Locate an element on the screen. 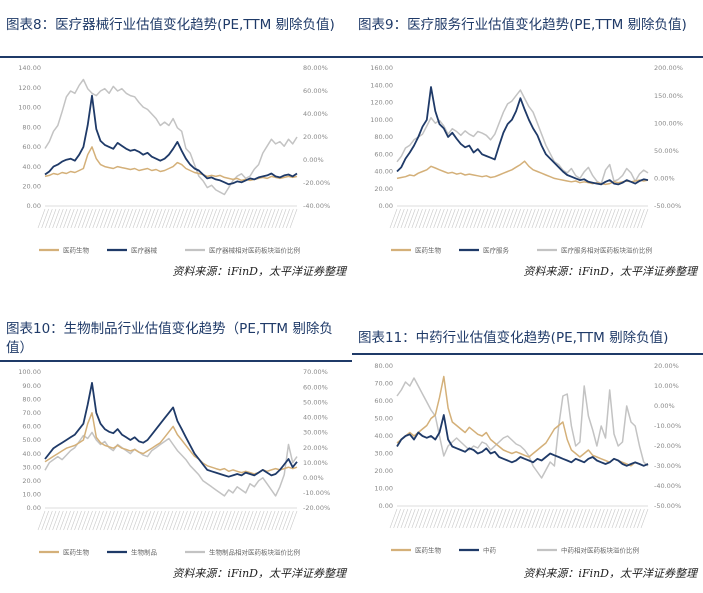 The height and width of the screenshot is (593, 703). left-axis-tick: 80.00 is located at coordinates (383, 137).